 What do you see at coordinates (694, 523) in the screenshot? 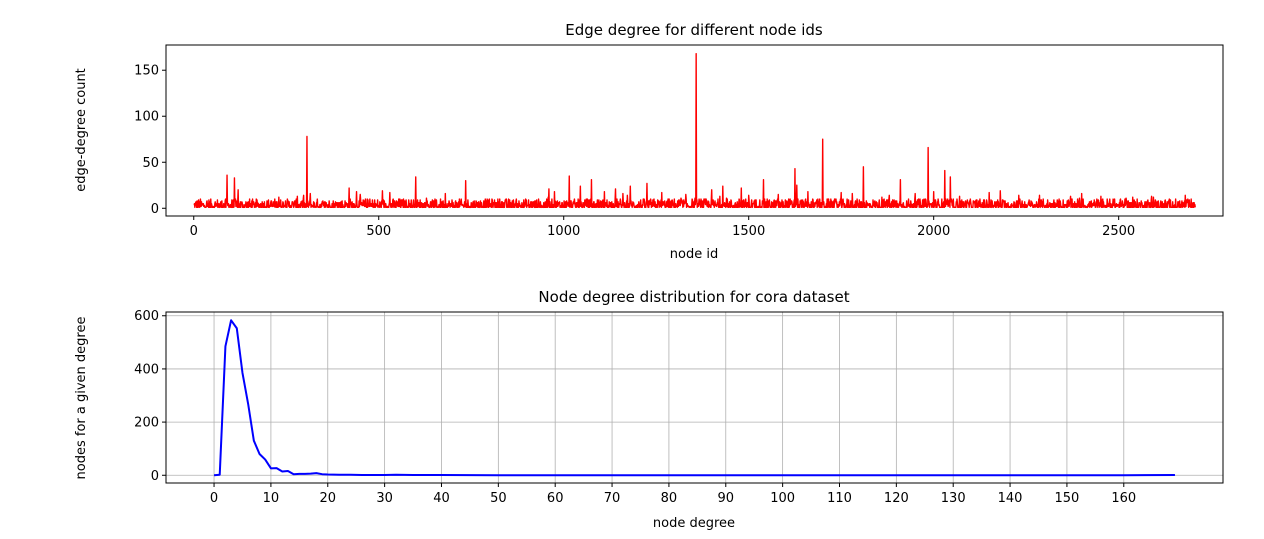
I see `x-axis-label: node degree` at bounding box center [694, 523].